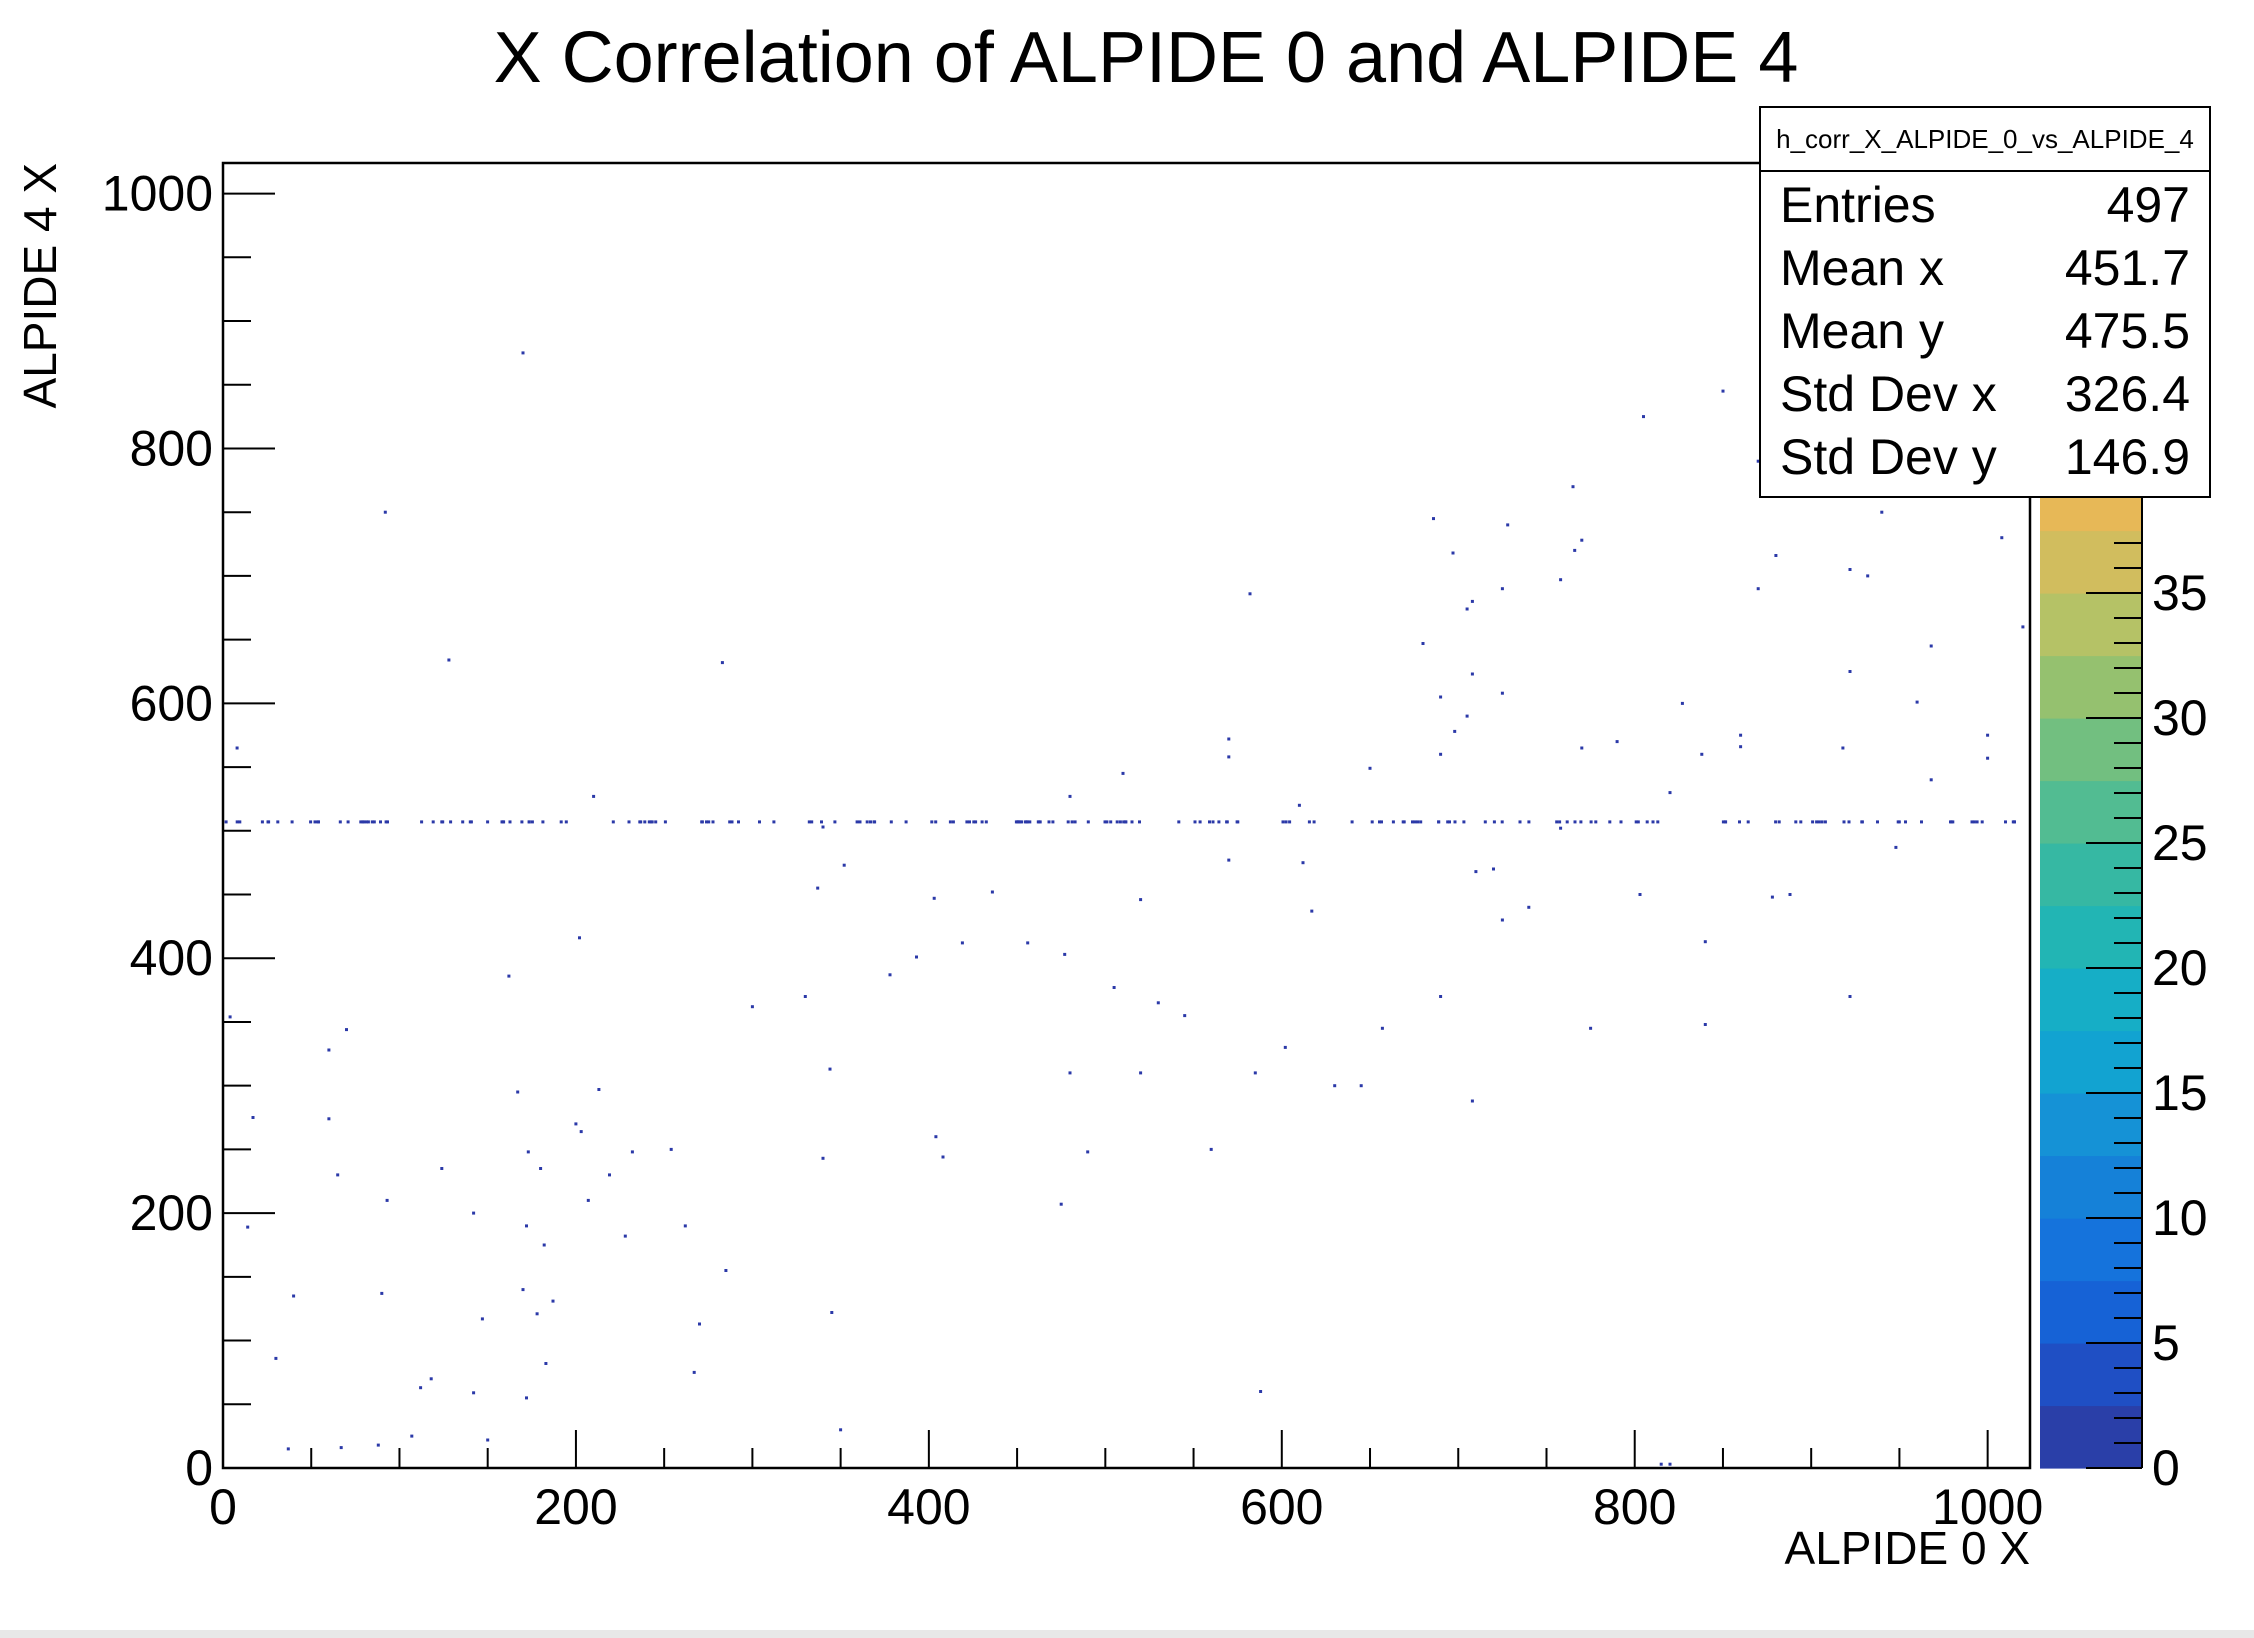 This screenshot has width=2254, height=1638. Describe the element at coordinates (199, 1468) in the screenshot. I see `y-tick-label: 0` at that location.